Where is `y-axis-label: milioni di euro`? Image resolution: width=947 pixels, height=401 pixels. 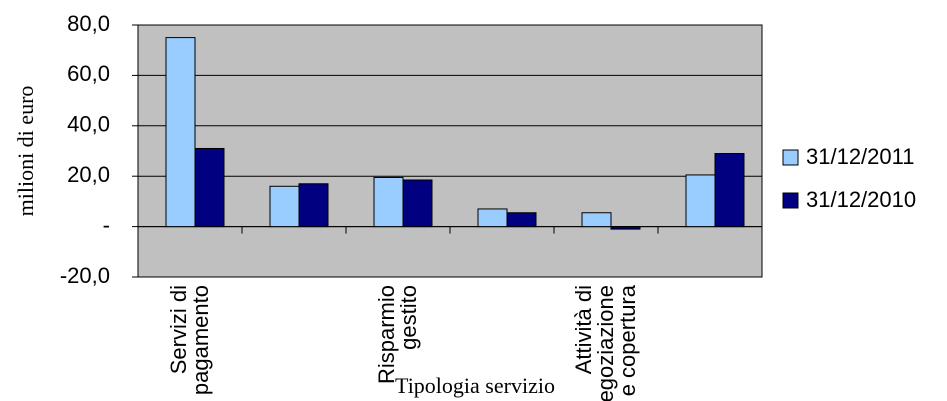 y-axis-label: milioni di euro is located at coordinates (25, 151).